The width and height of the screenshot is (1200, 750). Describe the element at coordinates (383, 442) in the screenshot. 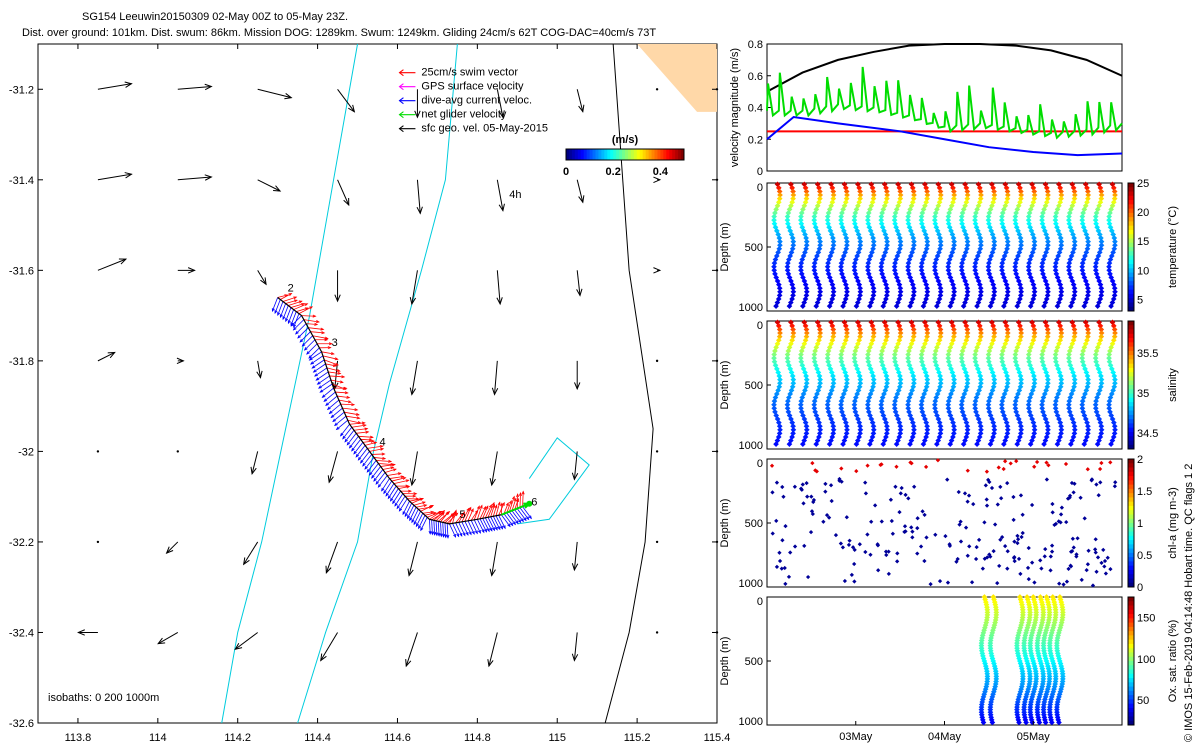

I see `track-day-label: 4` at that location.